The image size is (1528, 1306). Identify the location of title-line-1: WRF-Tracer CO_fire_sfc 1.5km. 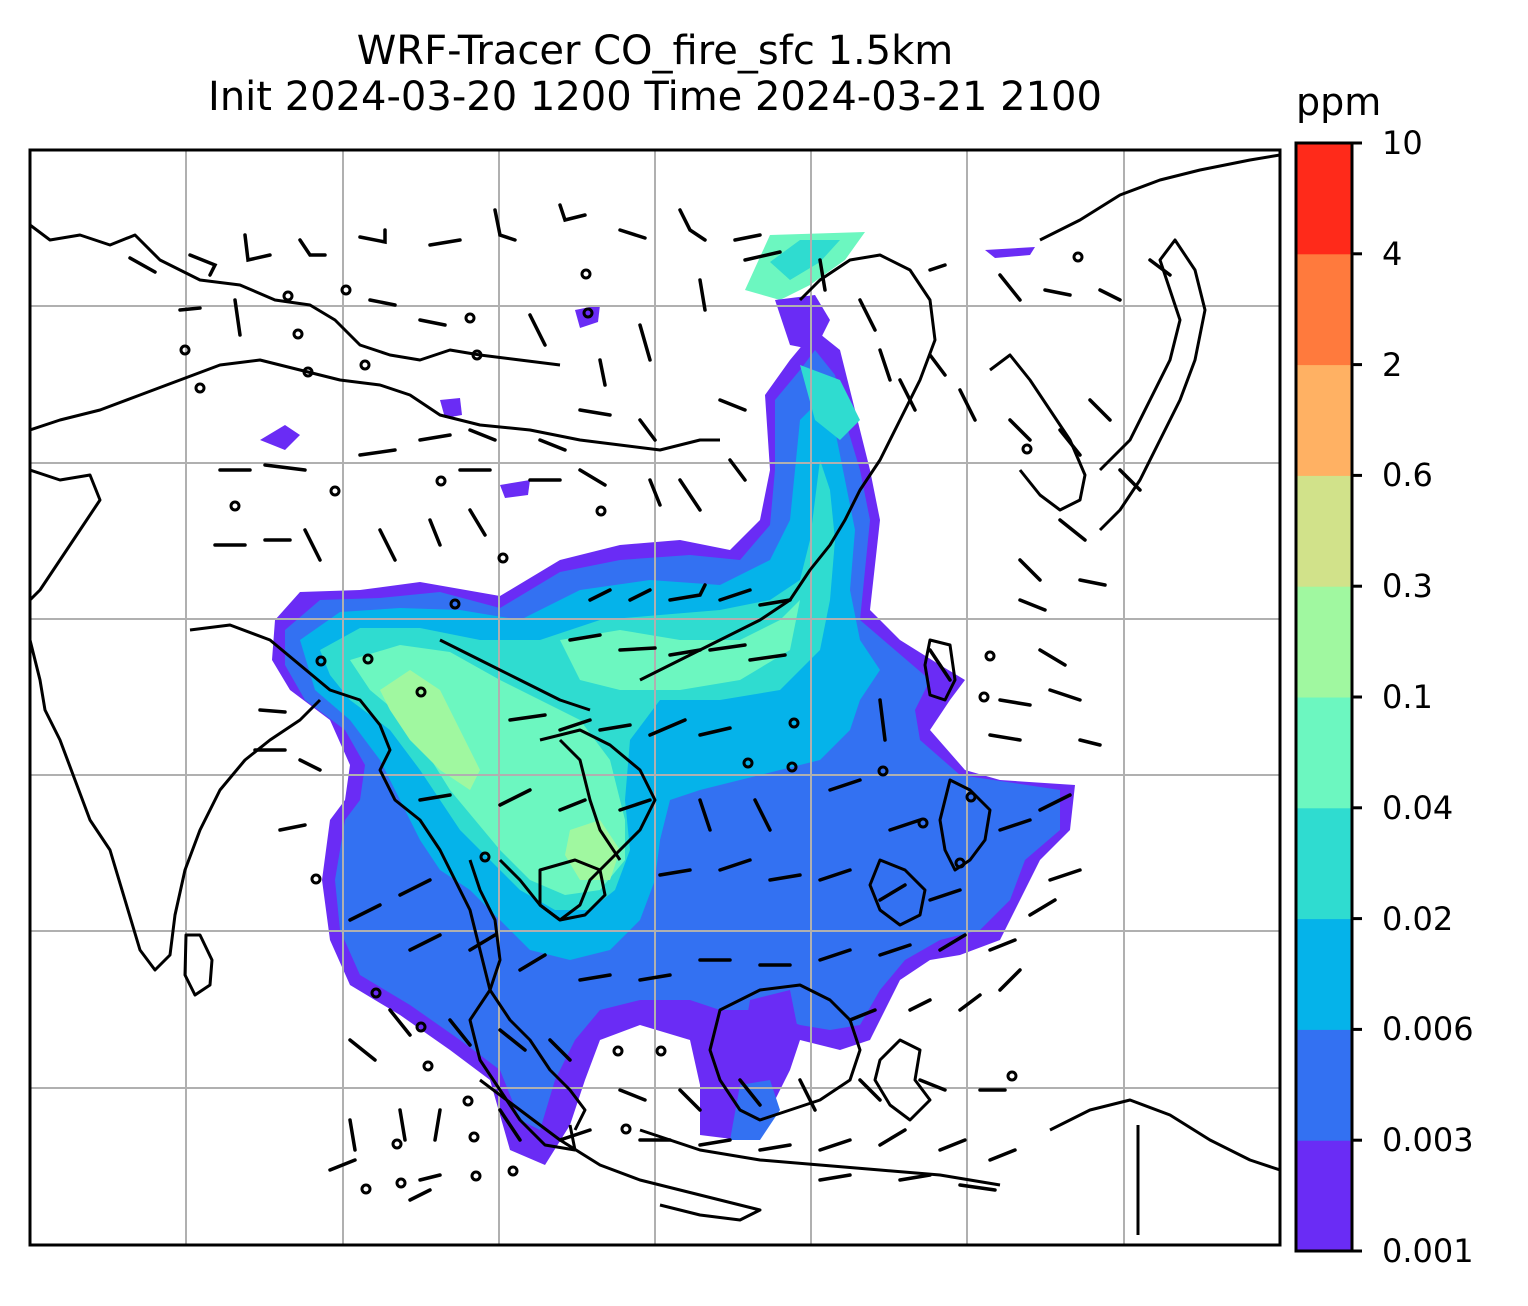
(655, 51).